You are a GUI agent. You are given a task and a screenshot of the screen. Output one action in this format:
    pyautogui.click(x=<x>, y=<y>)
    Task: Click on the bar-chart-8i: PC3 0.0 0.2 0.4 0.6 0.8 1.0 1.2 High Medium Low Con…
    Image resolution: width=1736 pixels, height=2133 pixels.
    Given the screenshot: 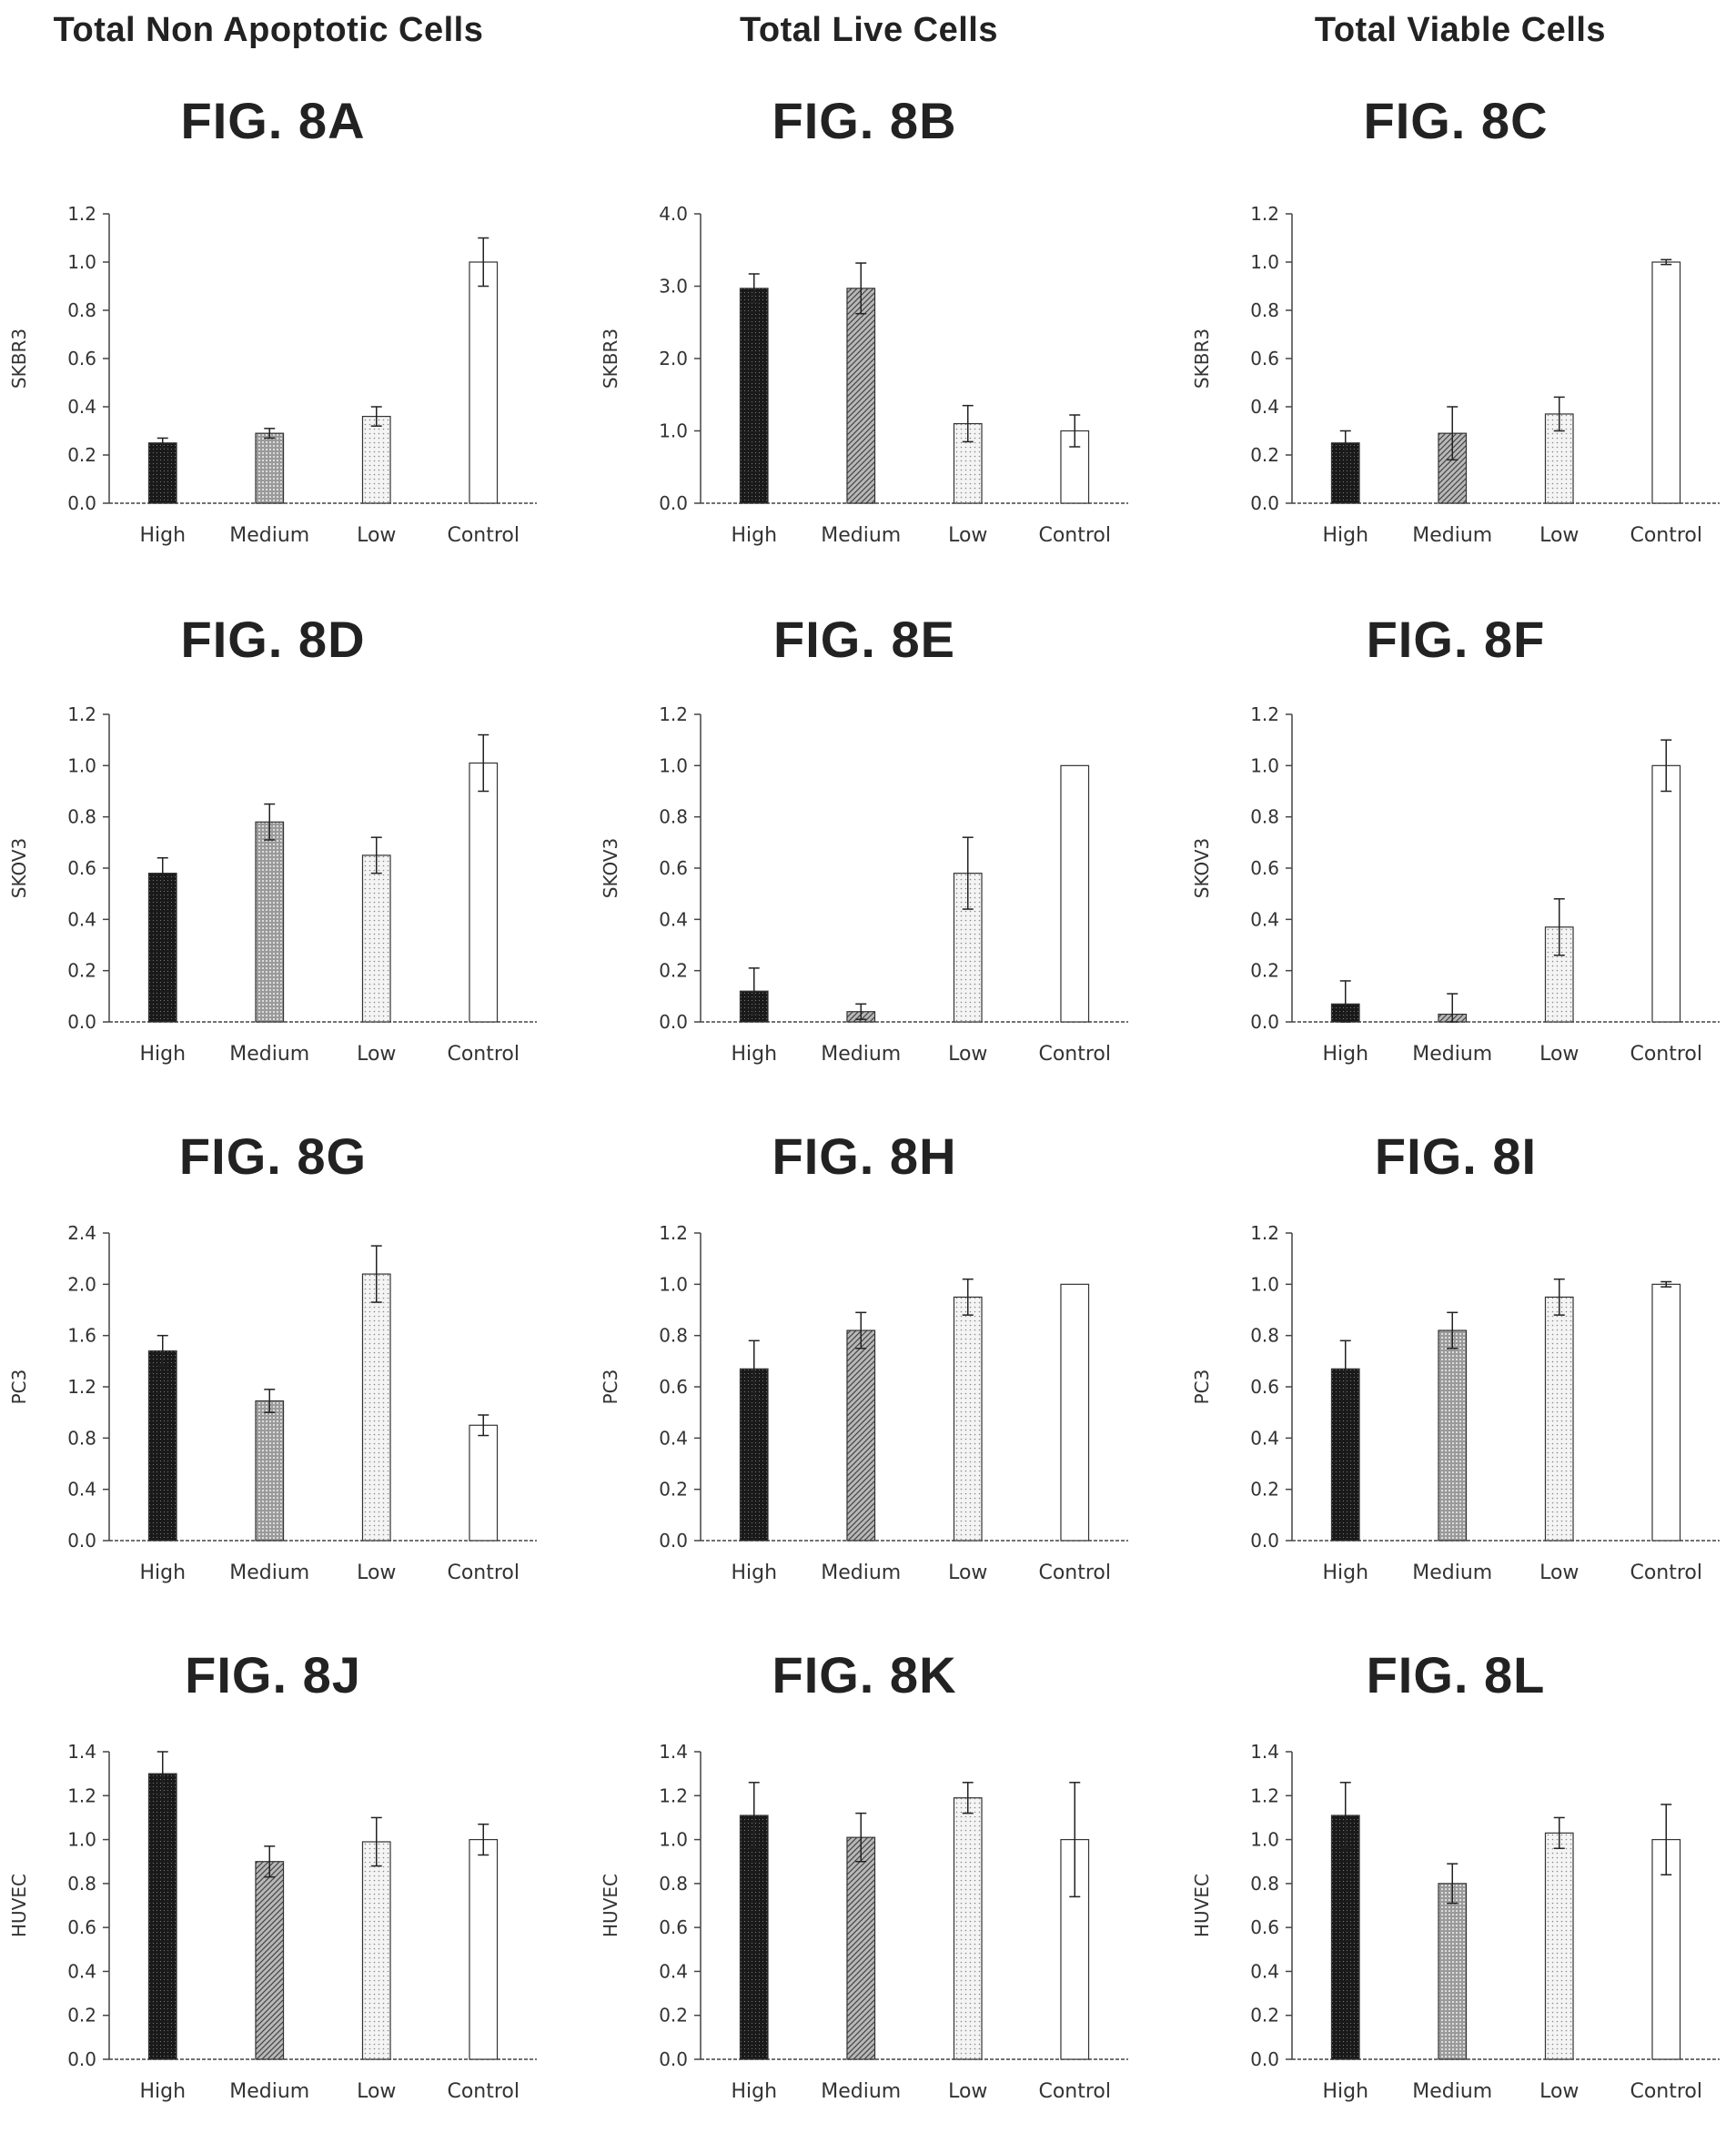 What is the action you would take?
    pyautogui.click(x=1459, y=1414)
    